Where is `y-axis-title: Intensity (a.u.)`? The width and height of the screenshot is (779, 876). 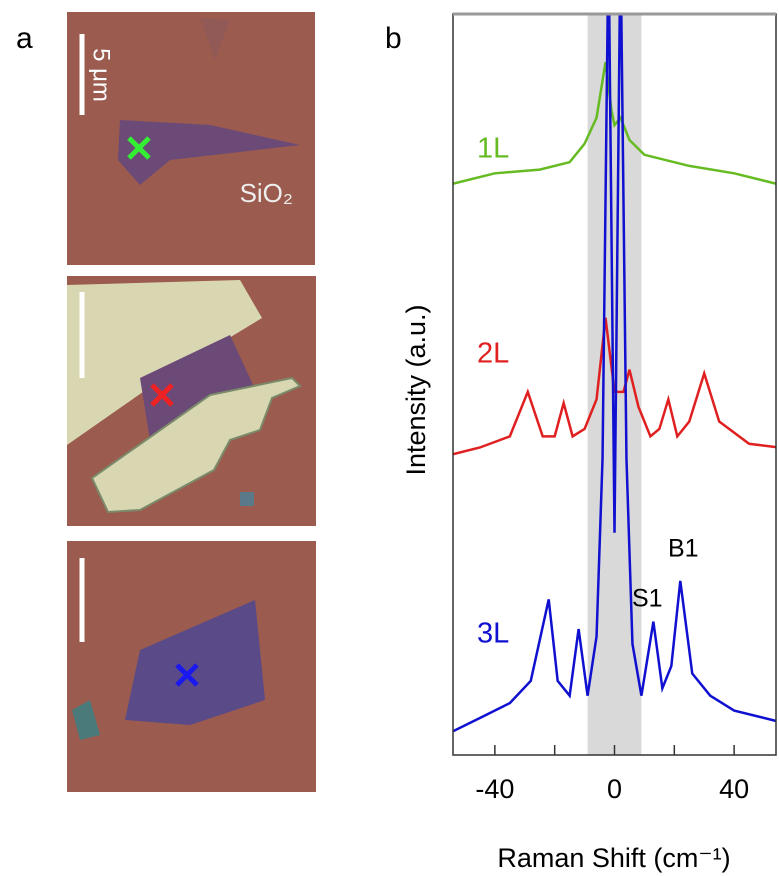 y-axis-title: Intensity (a.u.) is located at coordinates (416, 389).